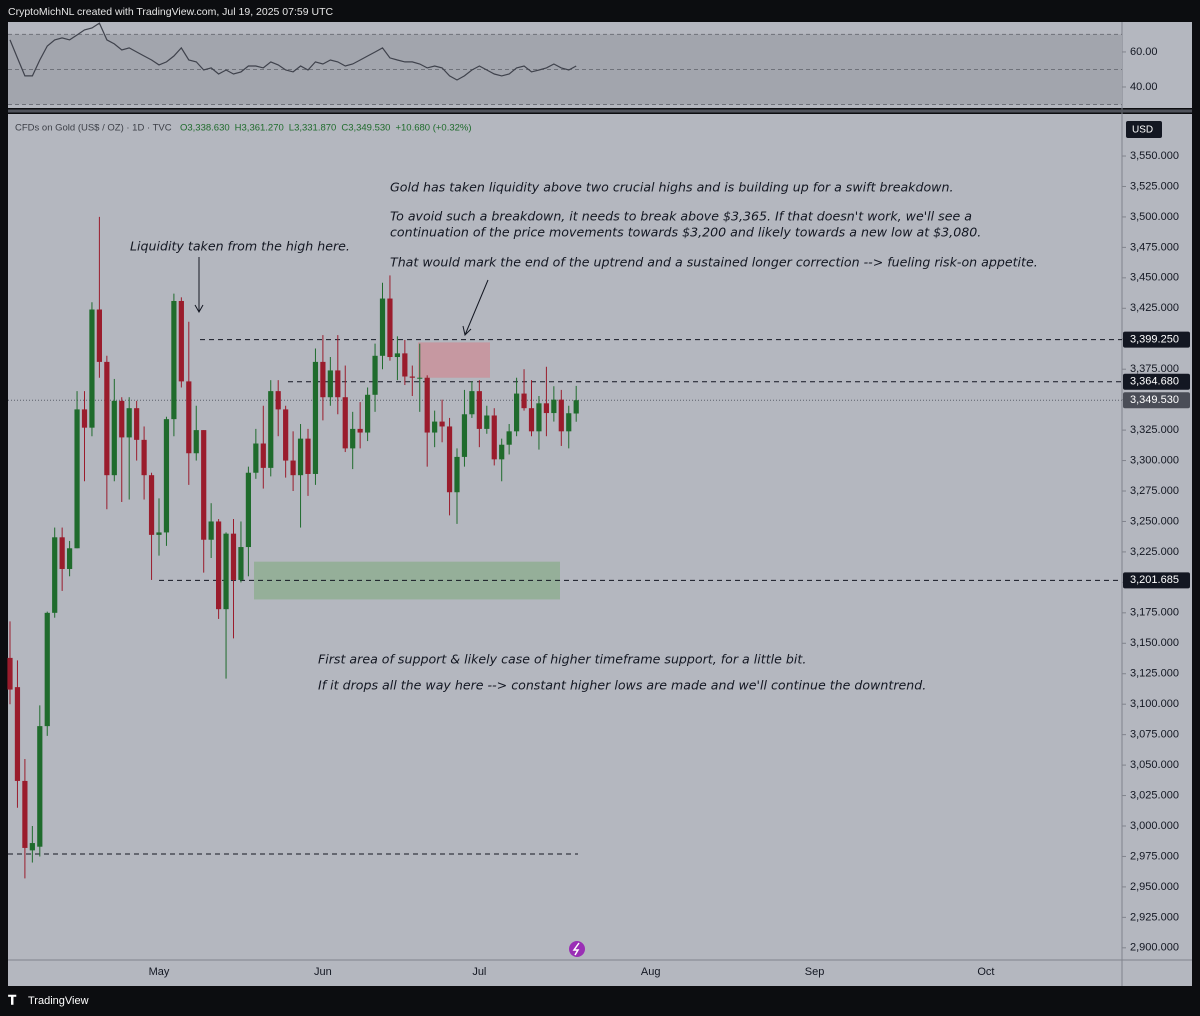 This screenshot has height=1016, width=1200. I want to click on brand: TradingView, so click(58, 1001).